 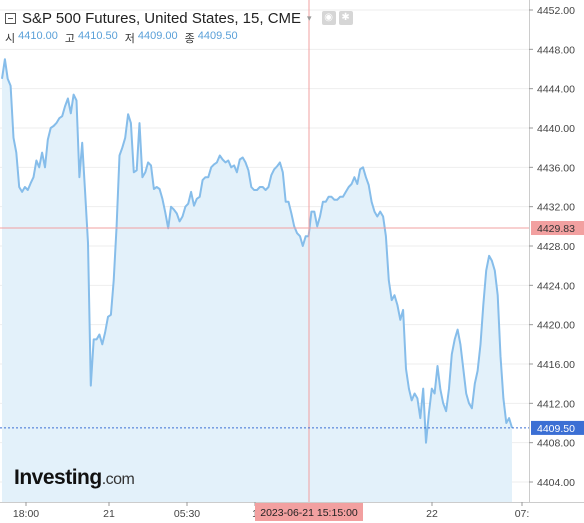 I want to click on svg-text: 4409.50, so click(x=556, y=429).